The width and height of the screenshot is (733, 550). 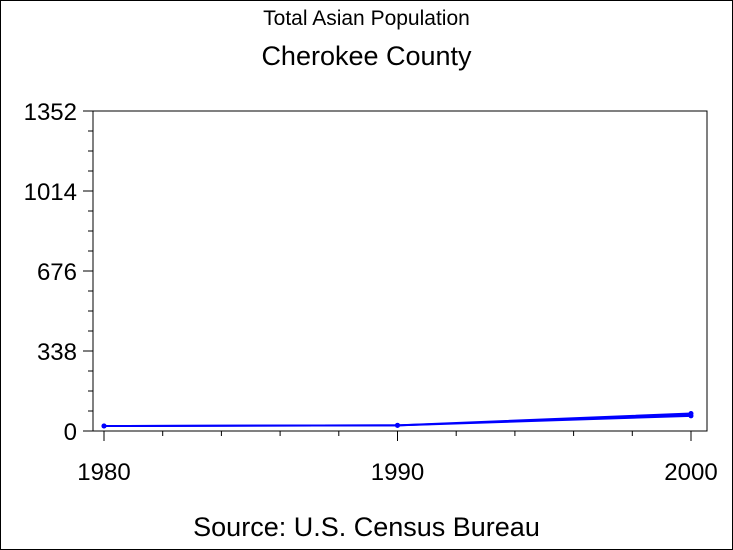 I want to click on chart-subtitle: Cherokee County, so click(x=366, y=56).